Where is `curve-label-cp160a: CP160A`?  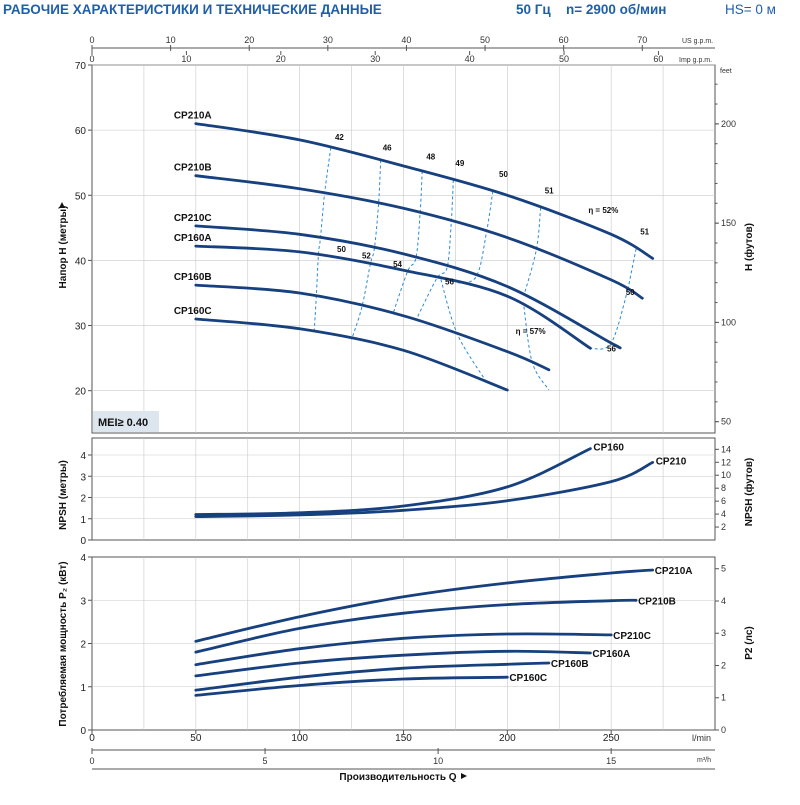
curve-label-cp160a: CP160A is located at coordinates (193, 238).